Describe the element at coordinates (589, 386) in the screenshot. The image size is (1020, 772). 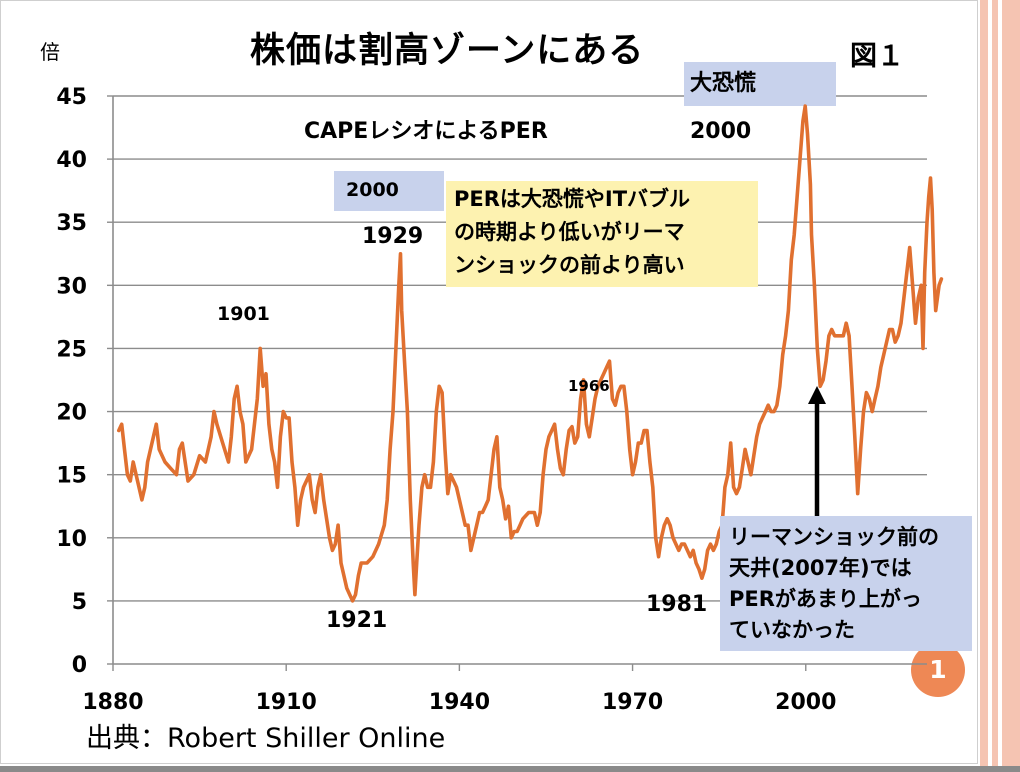
I see `annotation-1966: 1966` at that location.